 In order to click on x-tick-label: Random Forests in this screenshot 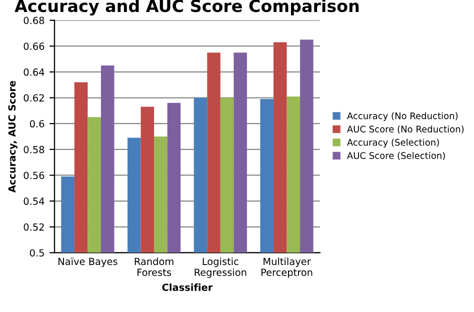, I will do `click(154, 267)`.